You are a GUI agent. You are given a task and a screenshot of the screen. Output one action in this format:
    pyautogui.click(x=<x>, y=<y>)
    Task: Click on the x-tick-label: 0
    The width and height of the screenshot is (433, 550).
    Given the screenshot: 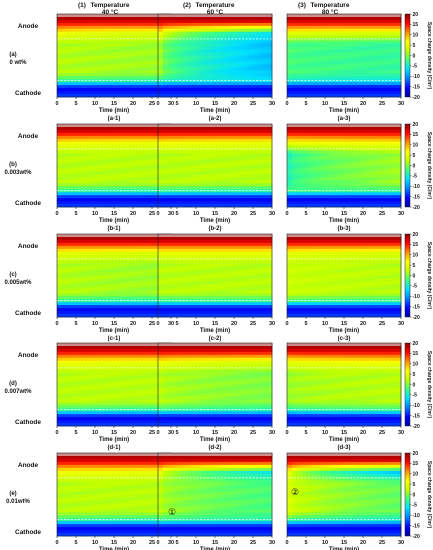 What is the action you would take?
    pyautogui.click(x=56, y=214)
    